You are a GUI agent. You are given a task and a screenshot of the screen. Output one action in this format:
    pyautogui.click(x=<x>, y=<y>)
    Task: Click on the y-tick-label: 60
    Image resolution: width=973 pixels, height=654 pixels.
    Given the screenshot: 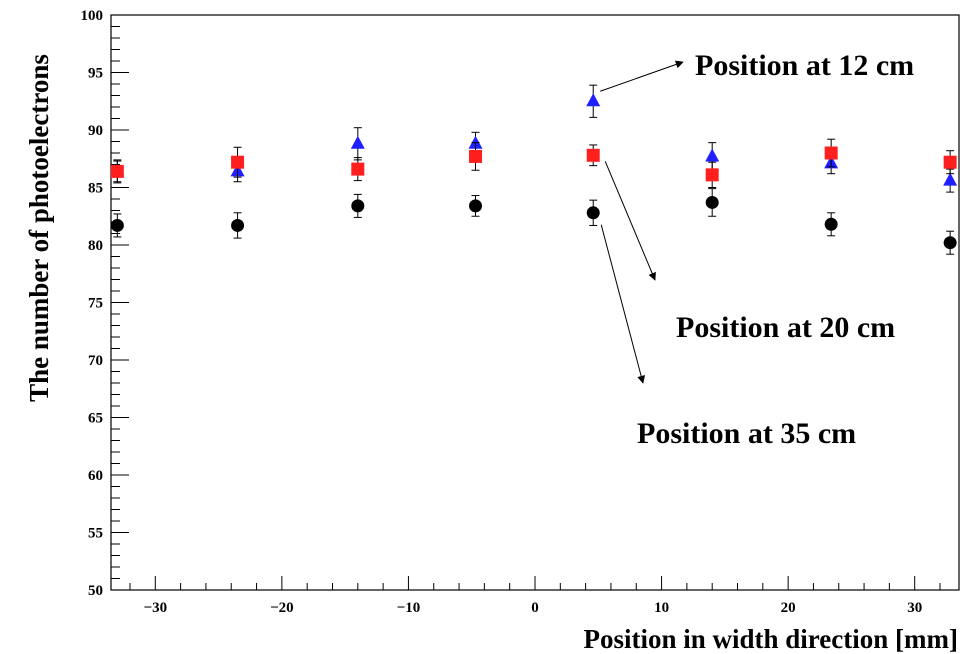 What is the action you would take?
    pyautogui.click(x=95, y=476)
    